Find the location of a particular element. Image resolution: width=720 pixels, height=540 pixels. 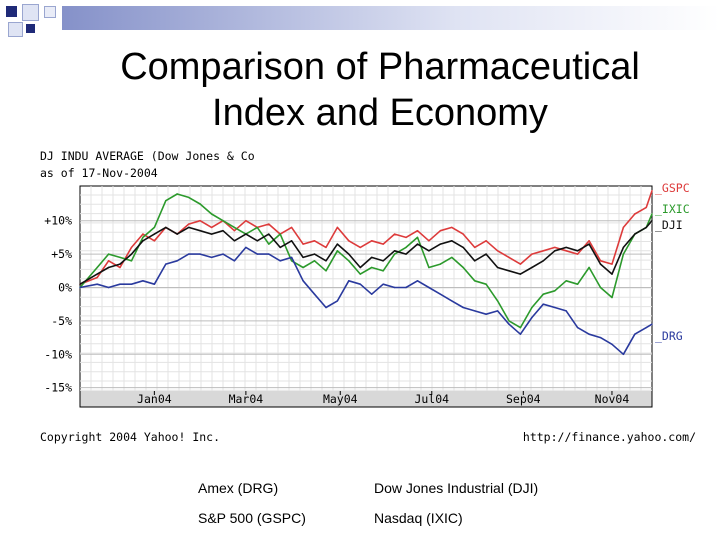

y-tick-label: -10% is located at coordinates (58, 354).